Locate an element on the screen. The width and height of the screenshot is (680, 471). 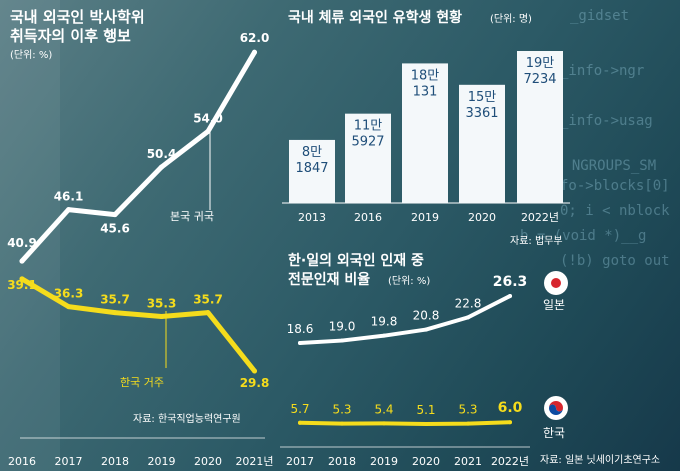
svg-text: _info->usag is located at coordinates (606, 121).